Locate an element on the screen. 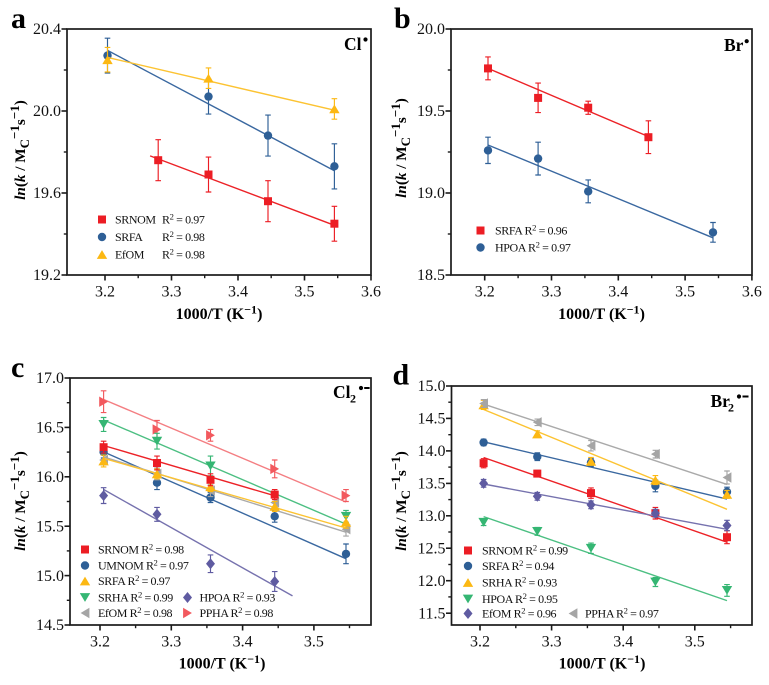 Image resolution: width=769 pixels, height=685 pixels. svg-text: SRHA R2 = 0.93 is located at coordinates (519, 582).